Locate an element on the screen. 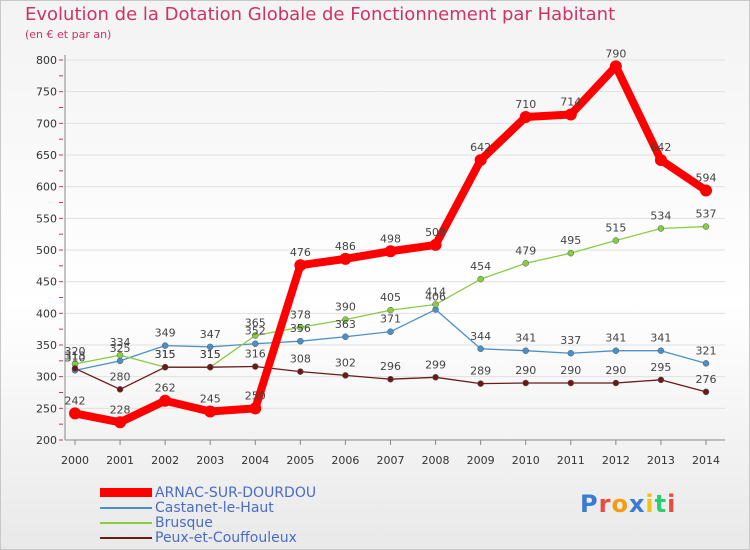 Image resolution: width=750 pixels, height=550 pixels. data-label-peux-et-couffouleux: 295 is located at coordinates (660, 367).